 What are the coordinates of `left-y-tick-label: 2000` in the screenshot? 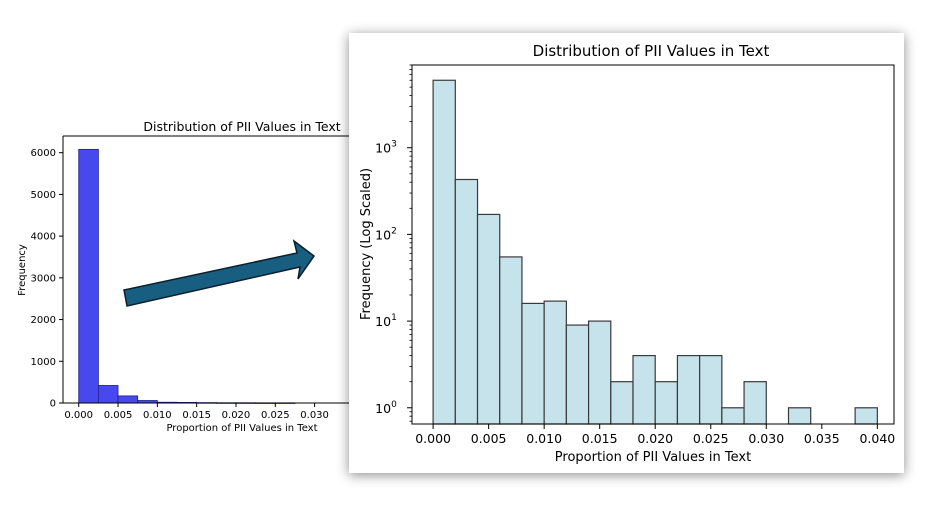 It's located at (43, 320).